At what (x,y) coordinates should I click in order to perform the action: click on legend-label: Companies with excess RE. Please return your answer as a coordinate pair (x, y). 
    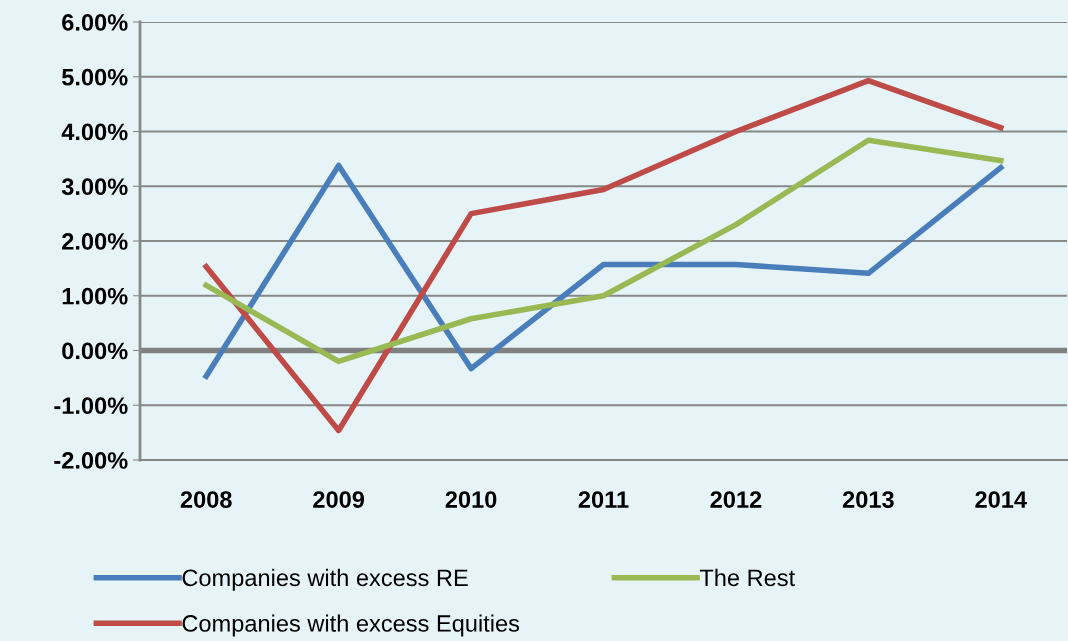
    Looking at the image, I should click on (325, 579).